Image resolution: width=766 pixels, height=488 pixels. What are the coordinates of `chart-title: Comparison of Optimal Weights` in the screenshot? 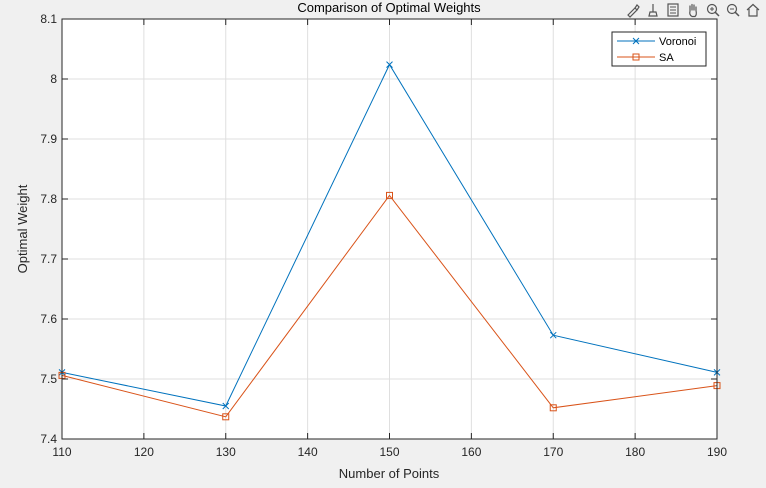 It's located at (389, 7).